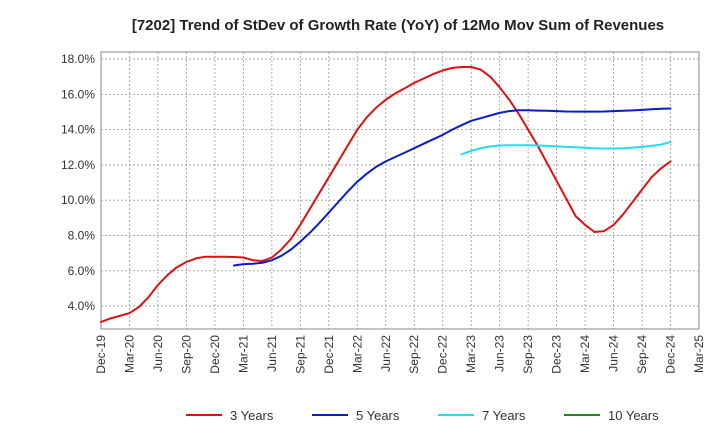 The width and height of the screenshot is (720, 445). Describe the element at coordinates (500, 353) in the screenshot. I see `x-tick-label: Jun-23` at that location.